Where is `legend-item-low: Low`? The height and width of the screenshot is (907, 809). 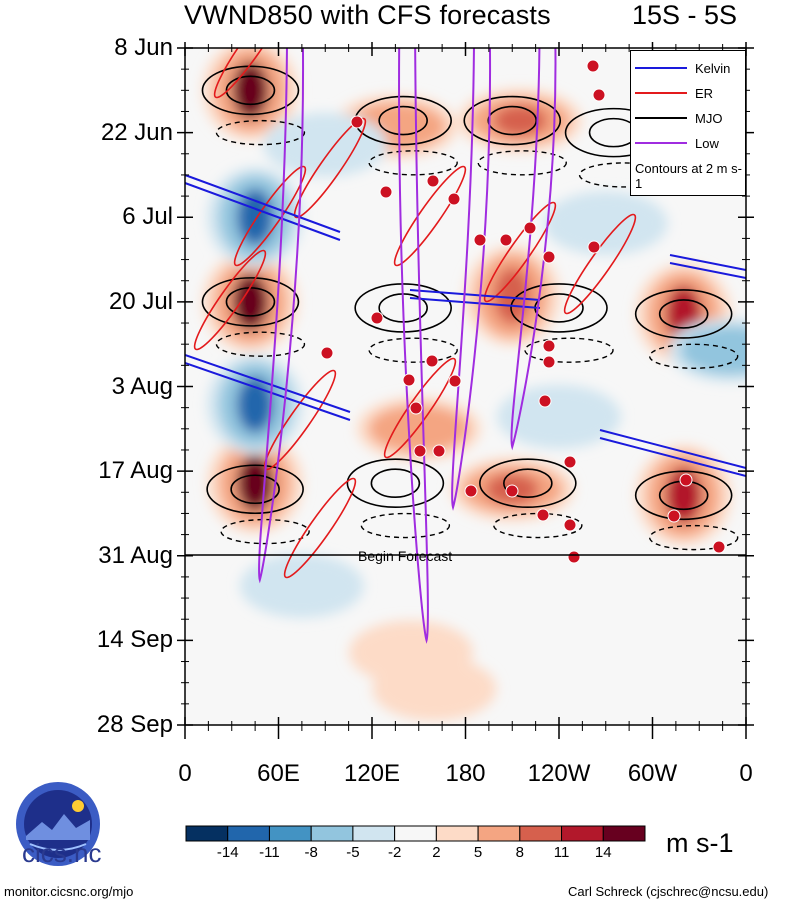 legend-item-low: Low is located at coordinates (677, 143).